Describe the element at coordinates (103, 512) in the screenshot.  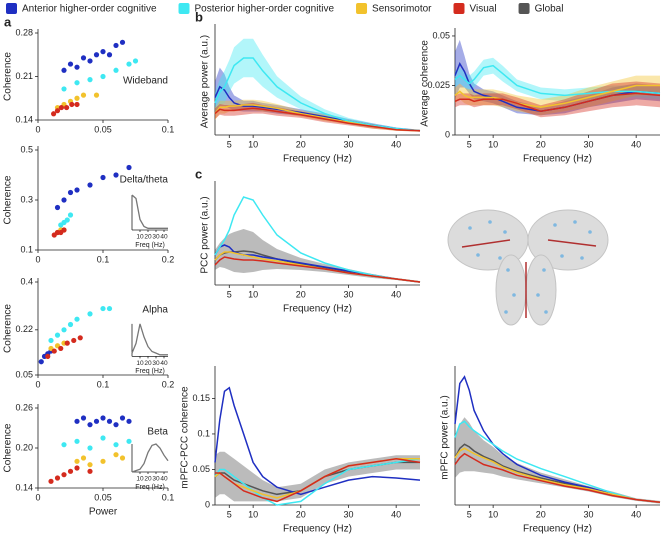
I see `x-axis-label: Power` at that location.